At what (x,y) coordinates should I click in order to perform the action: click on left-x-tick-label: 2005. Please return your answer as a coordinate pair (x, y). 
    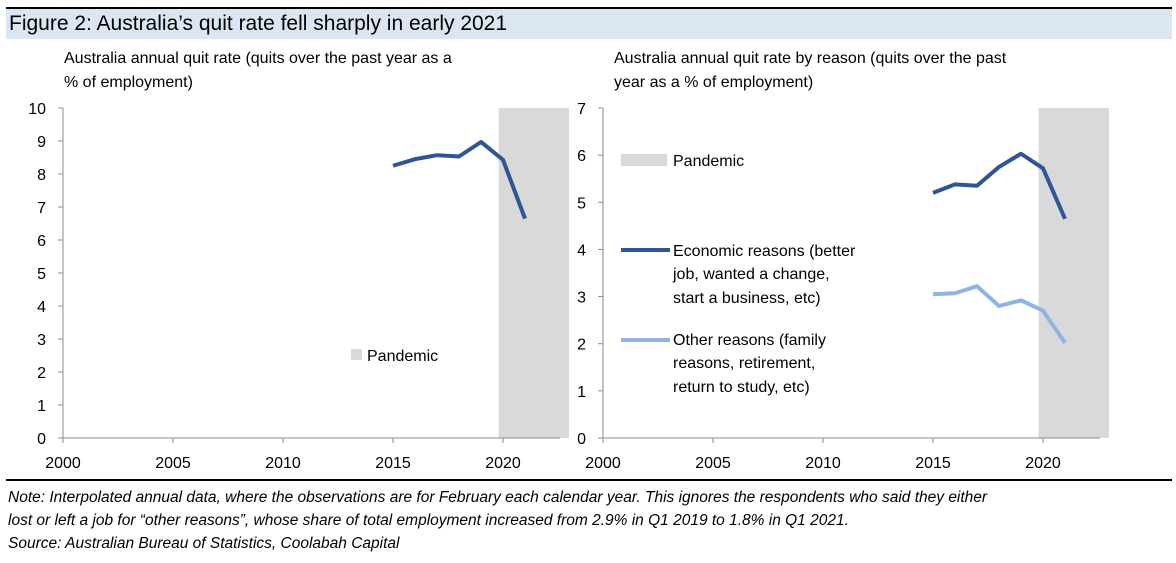
    Looking at the image, I should click on (173, 463).